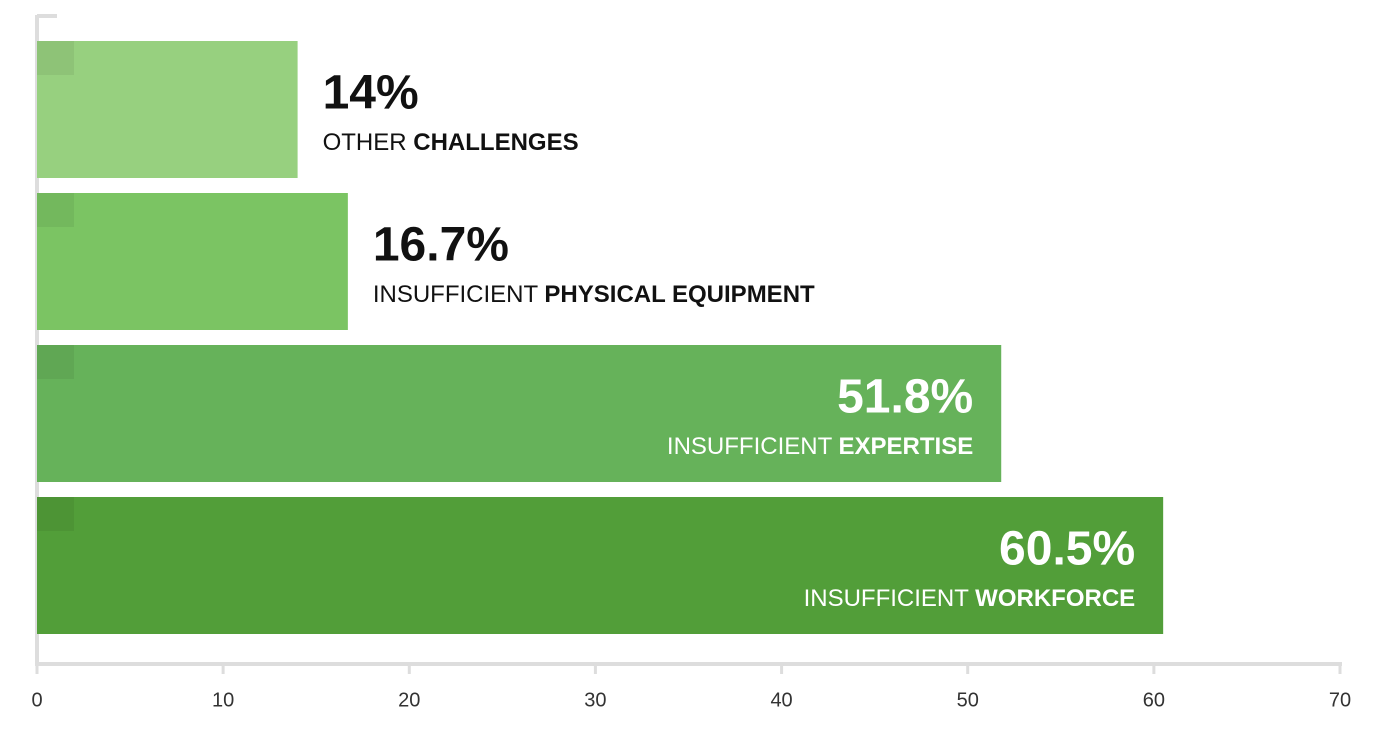 This screenshot has height=744, width=1380. Describe the element at coordinates (409, 700) in the screenshot. I see `x-tick-label: 20` at that location.